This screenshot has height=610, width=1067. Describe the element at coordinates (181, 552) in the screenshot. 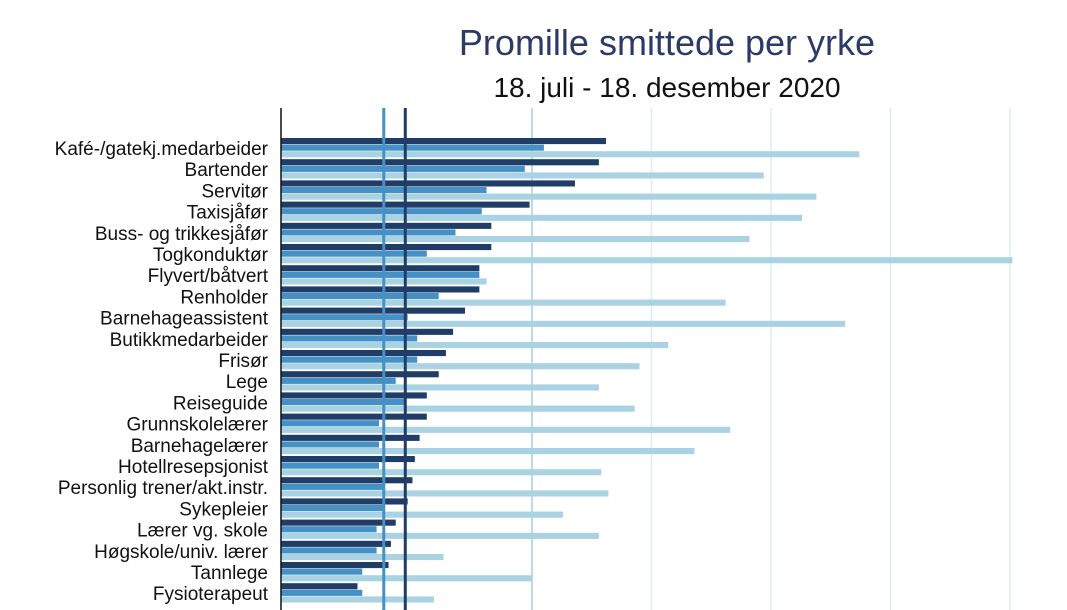

I see `category-label: Høgskole/univ. lærer` at that location.